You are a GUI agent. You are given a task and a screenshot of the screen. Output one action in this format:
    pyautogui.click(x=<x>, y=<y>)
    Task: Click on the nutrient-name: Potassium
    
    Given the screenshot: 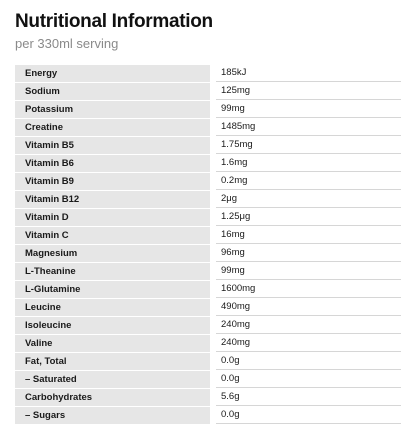 What is the action you would take?
    pyautogui.click(x=112, y=109)
    